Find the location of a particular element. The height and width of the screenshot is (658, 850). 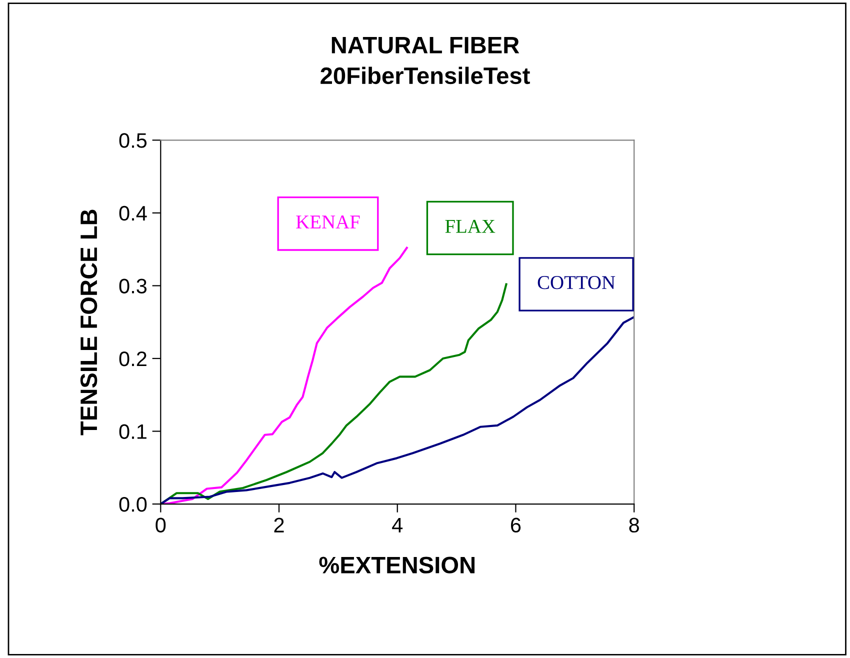

y-tick-label: 0.5 is located at coordinates (133, 140).